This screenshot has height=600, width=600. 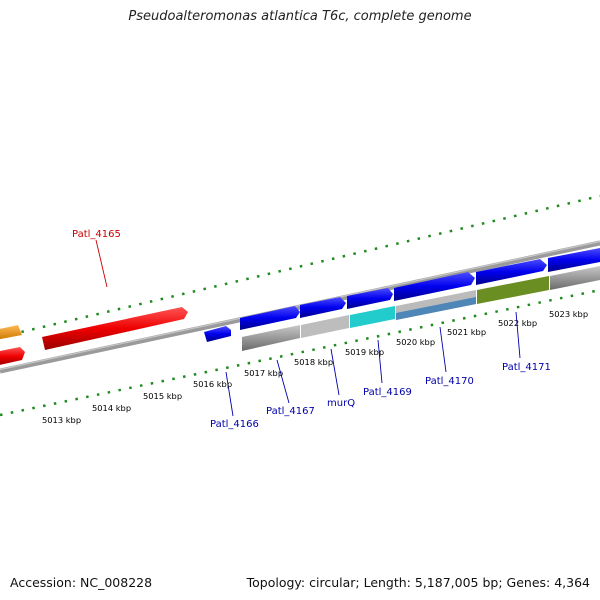 What do you see at coordinates (449, 381) in the screenshot?
I see `gene-label-patl-4170: Patl_4170` at bounding box center [449, 381].